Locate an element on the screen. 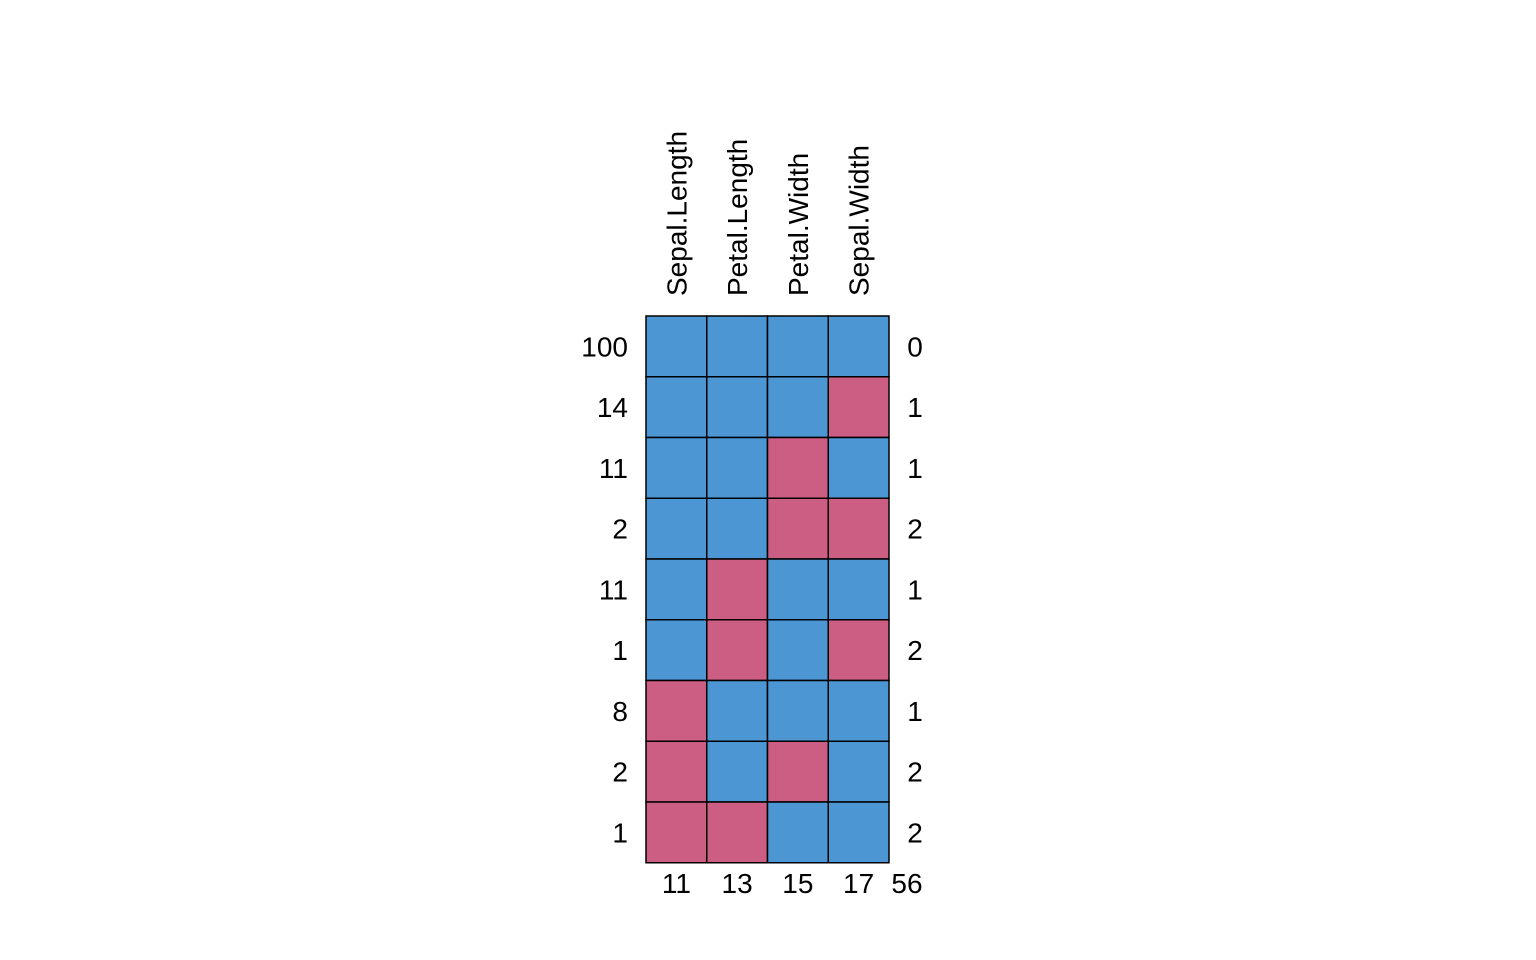  column-missing-label: 13 is located at coordinates (737, 883).